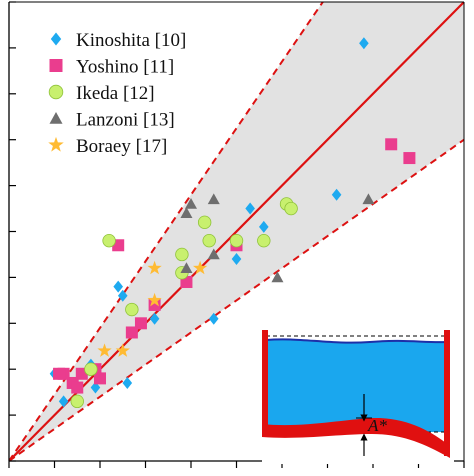 The image size is (474, 476). Describe the element at coordinates (447, 393) in the screenshot. I see `inset-right-wall` at that location.